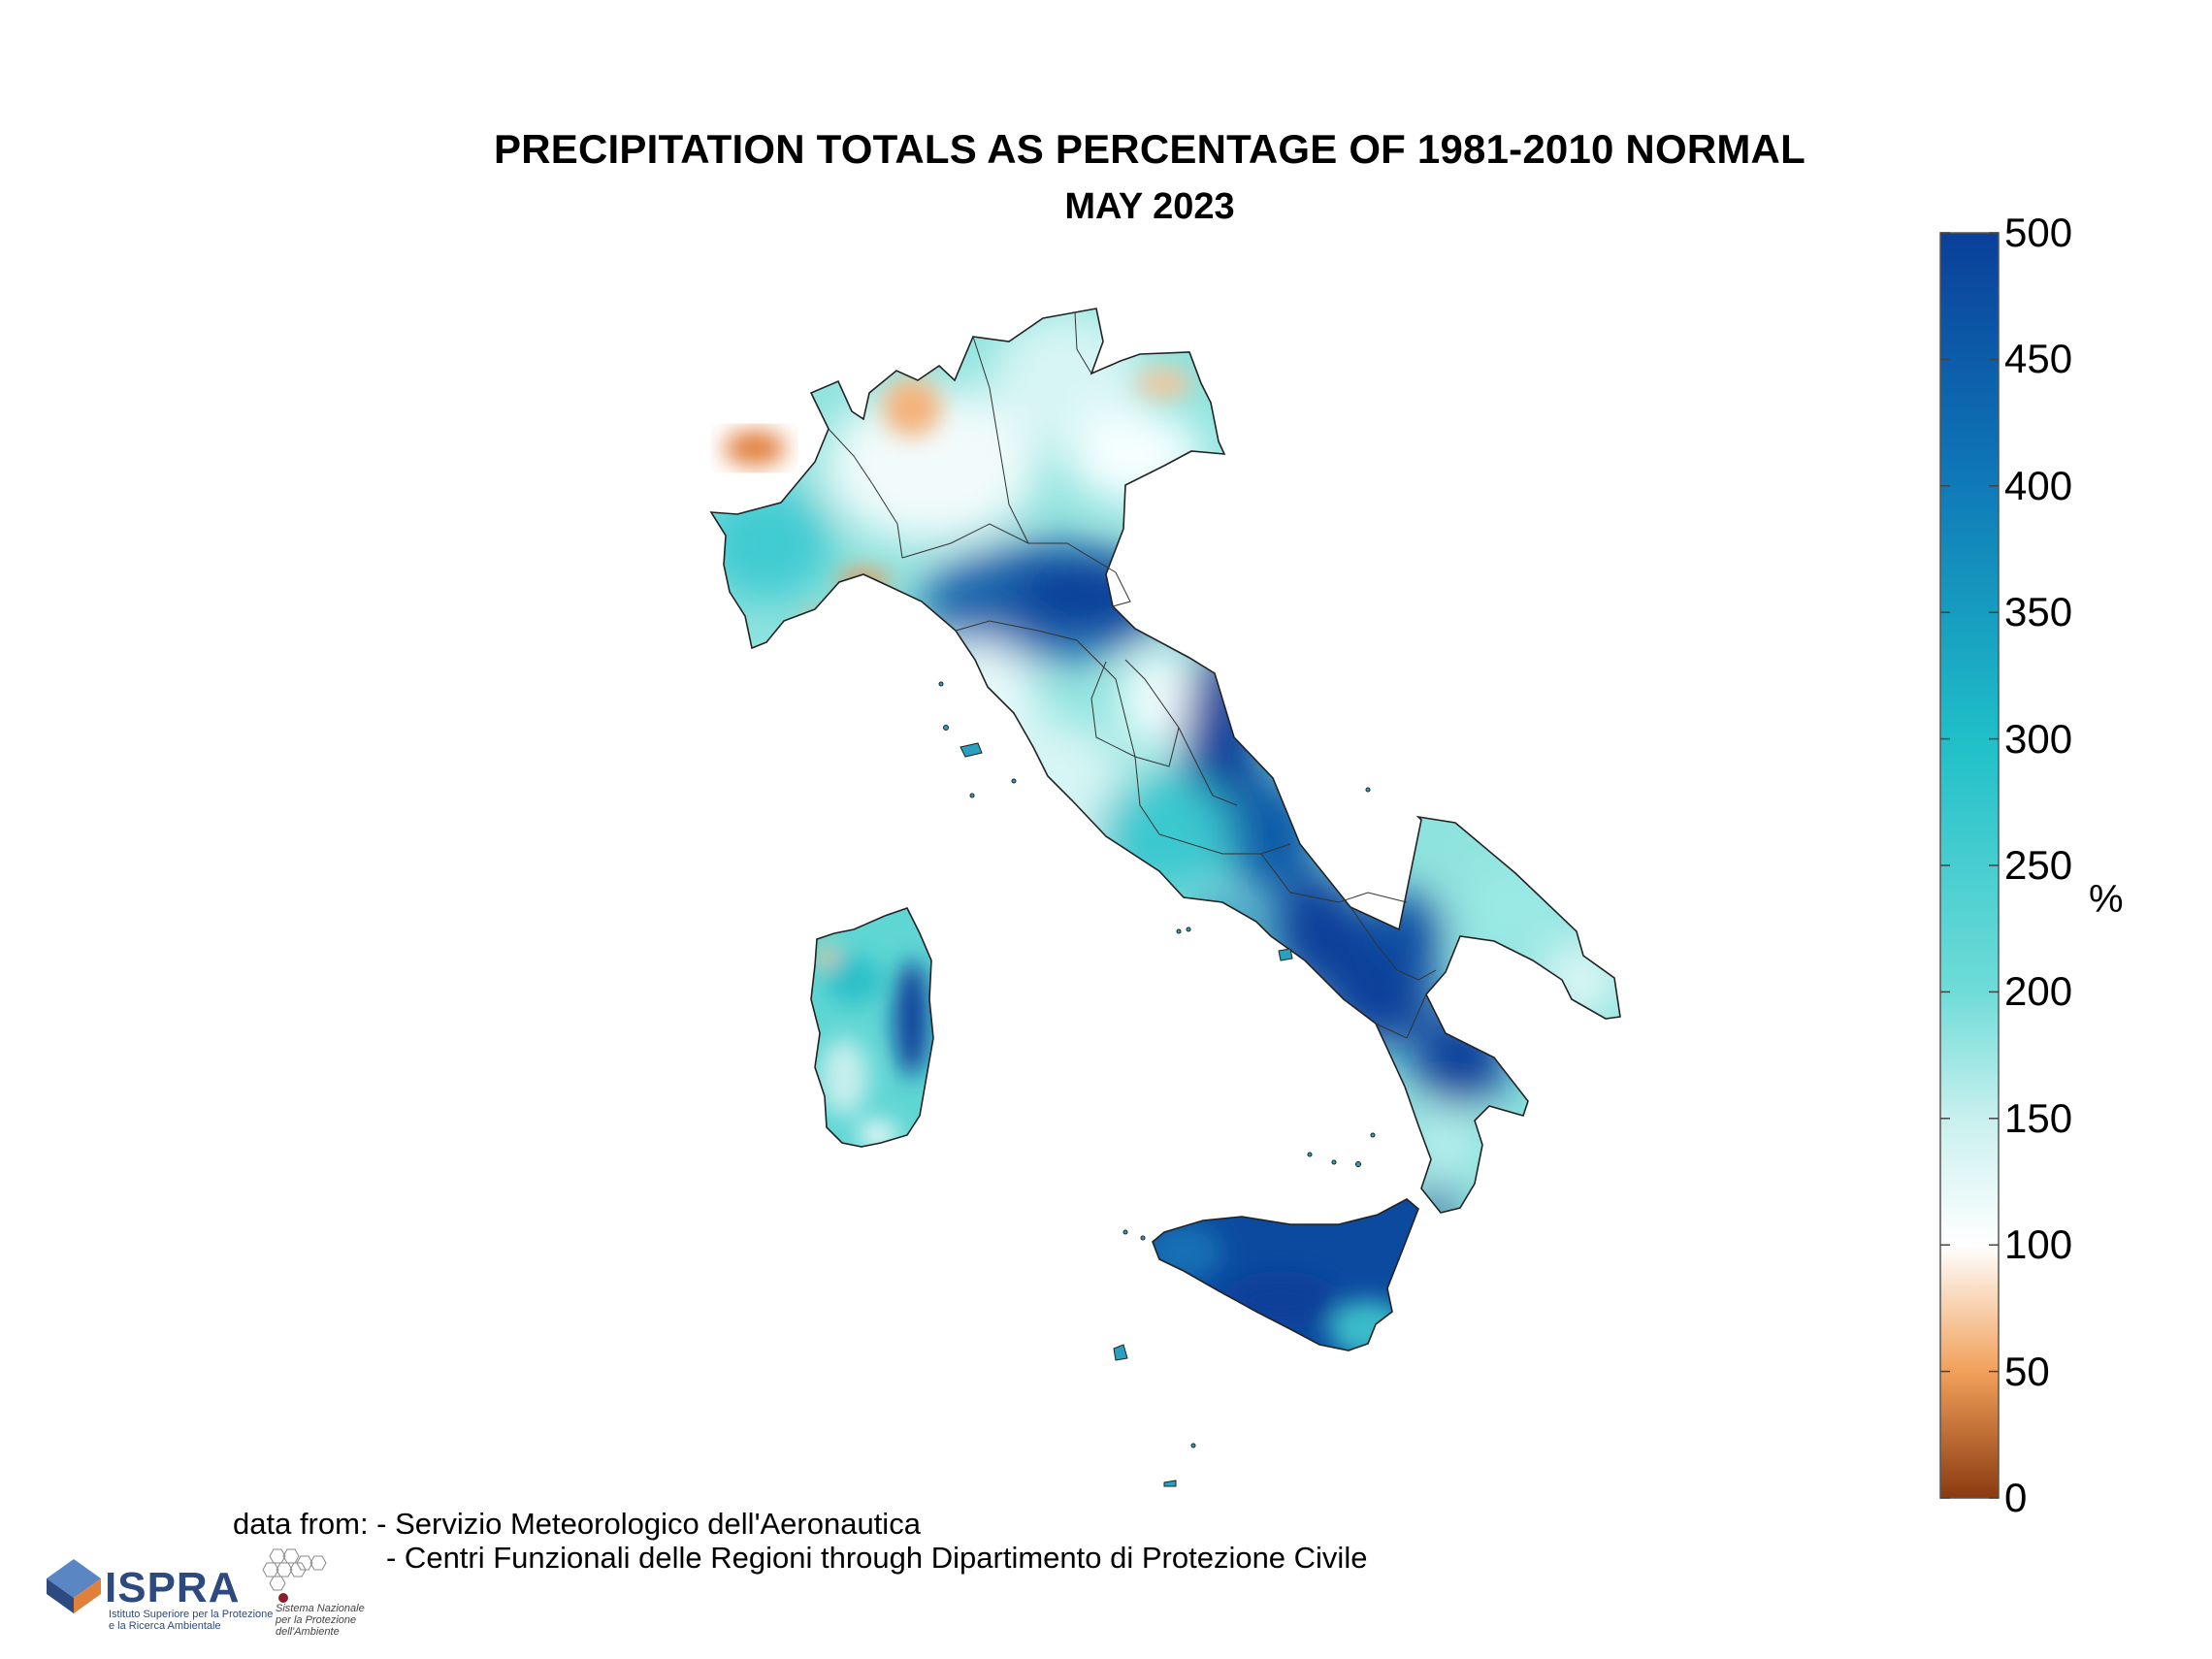 This screenshot has width=2212, height=1659. What do you see at coordinates (2039, 1244) in the screenshot?
I see `colorbar-tick-label: 100` at bounding box center [2039, 1244].